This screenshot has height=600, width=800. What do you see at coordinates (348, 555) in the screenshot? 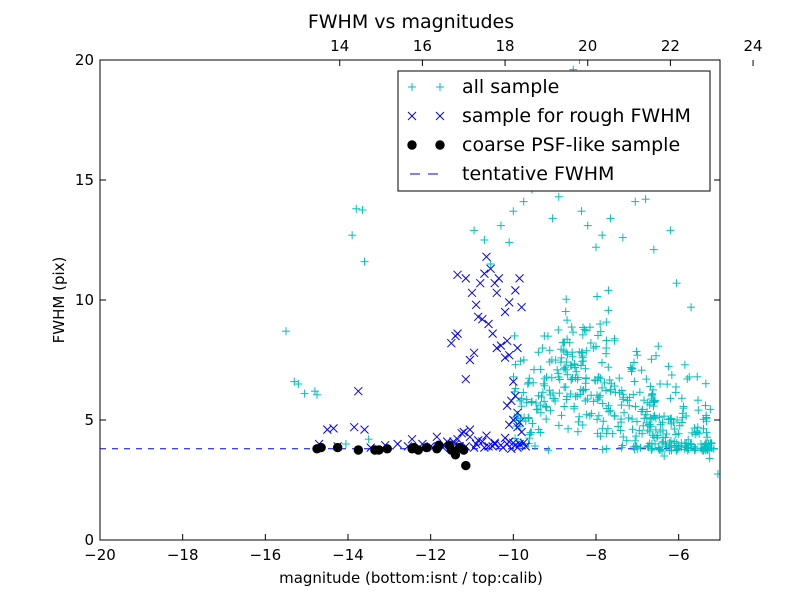
I see `x-tick-label: −14` at bounding box center [348, 555].